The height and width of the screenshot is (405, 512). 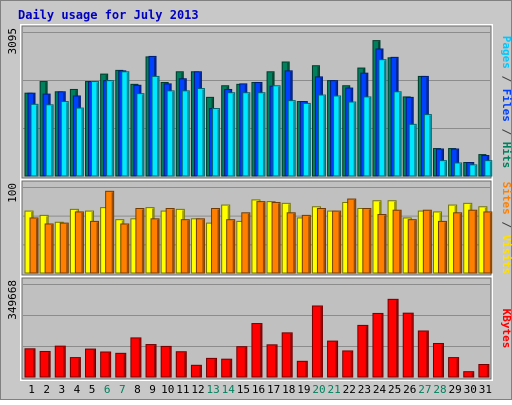 What do you see at coordinates (470, 389) in the screenshot?
I see `x-tick-label-day-30: 30` at bounding box center [470, 389].